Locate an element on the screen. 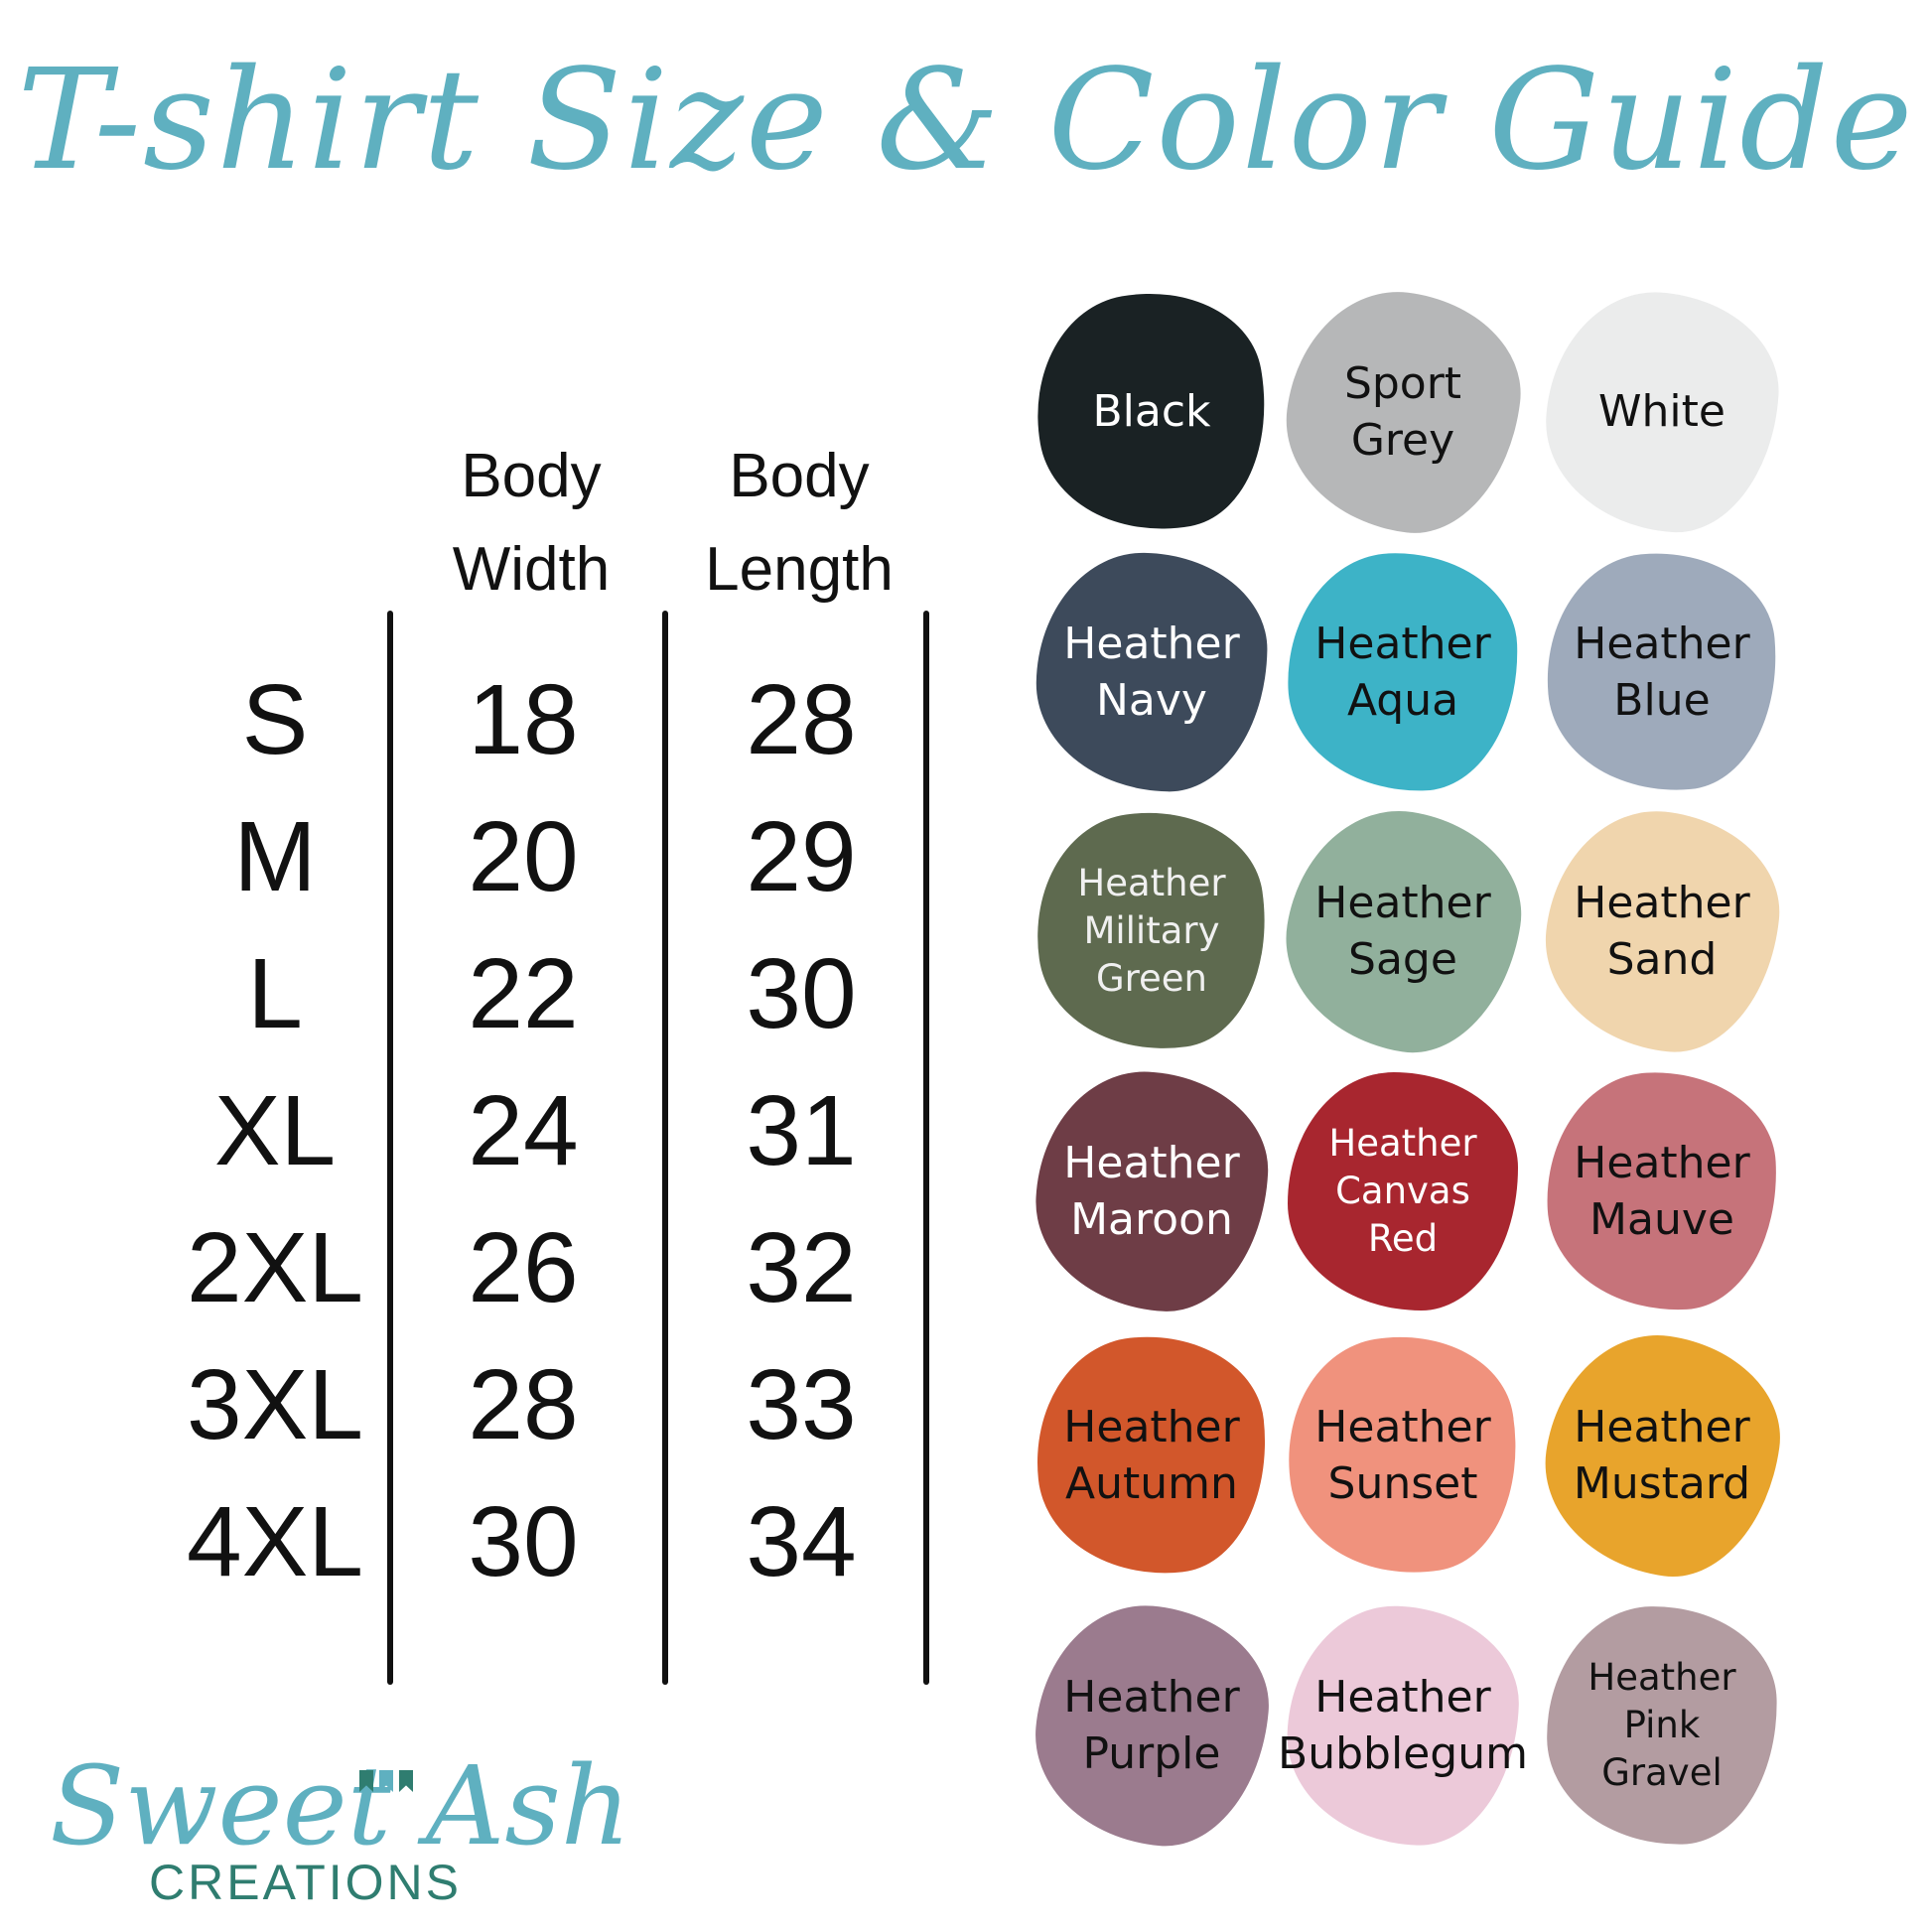  logo-subtitle: CREATIONS is located at coordinates (306, 1883).